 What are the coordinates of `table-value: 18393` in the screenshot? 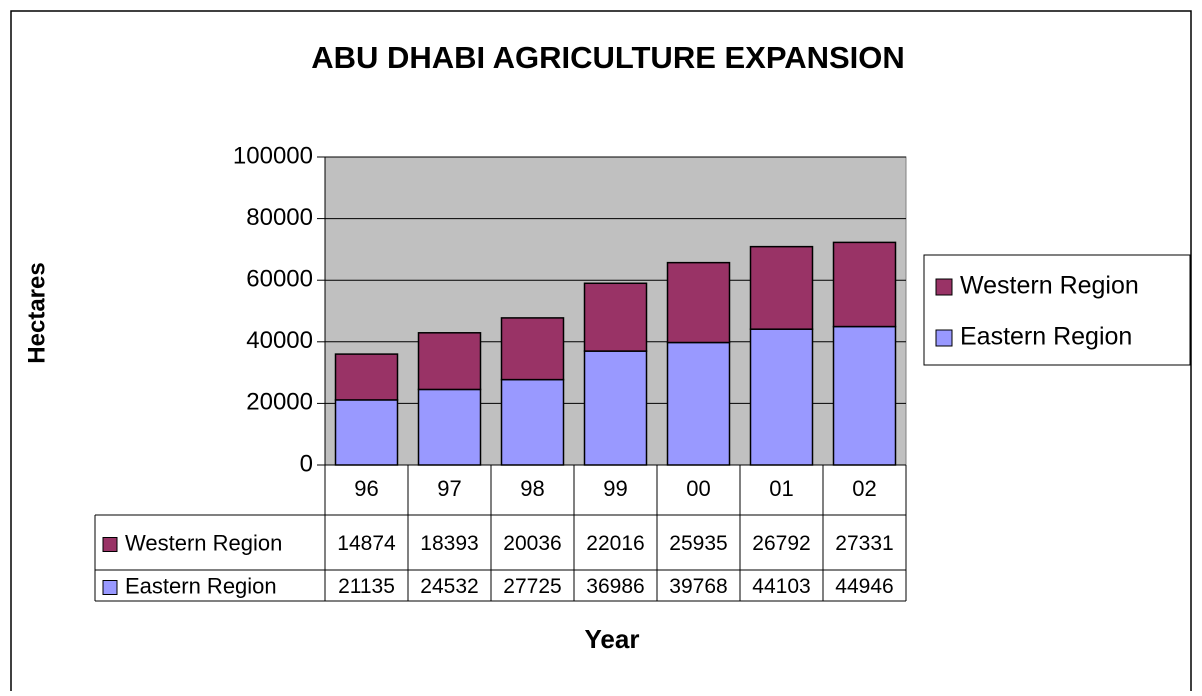 It's located at (449, 543).